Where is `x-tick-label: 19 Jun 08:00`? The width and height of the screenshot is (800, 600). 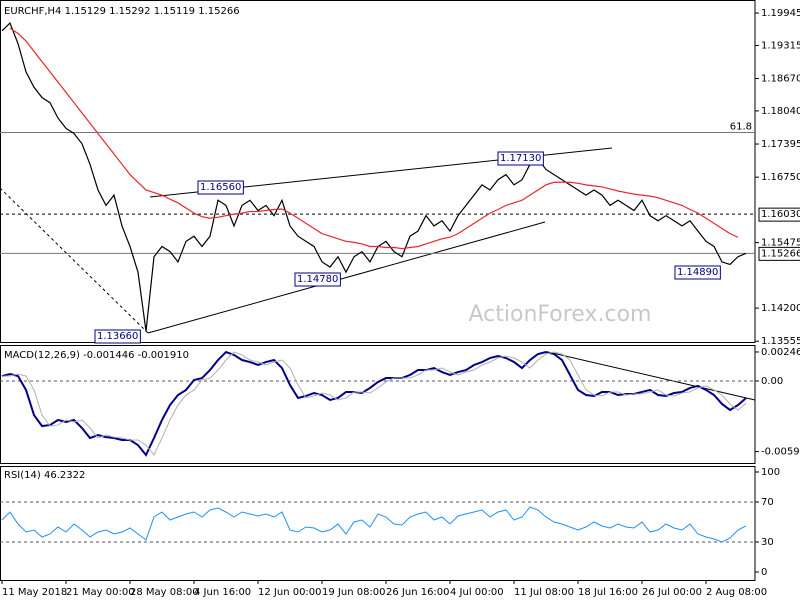 x-tick-label: 19 Jun 08:00 is located at coordinates (354, 592).